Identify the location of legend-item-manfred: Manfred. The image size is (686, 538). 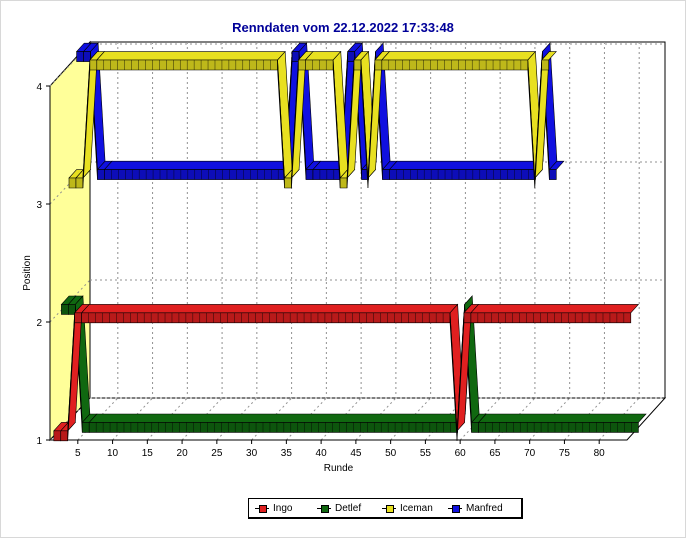
(475, 508).